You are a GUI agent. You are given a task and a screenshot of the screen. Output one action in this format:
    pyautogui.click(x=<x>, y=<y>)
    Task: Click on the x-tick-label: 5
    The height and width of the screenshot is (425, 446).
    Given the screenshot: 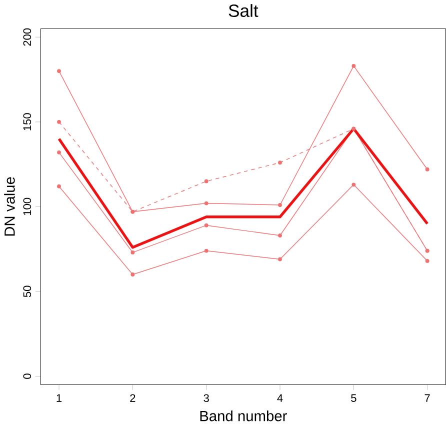 What is the action you would take?
    pyautogui.click(x=353, y=398)
    